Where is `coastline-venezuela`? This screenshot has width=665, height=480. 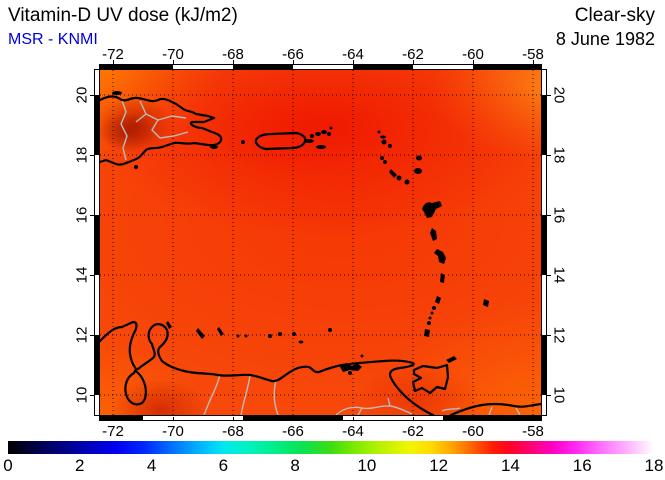
coastline-venezuela is located at coordinates (267, 367).